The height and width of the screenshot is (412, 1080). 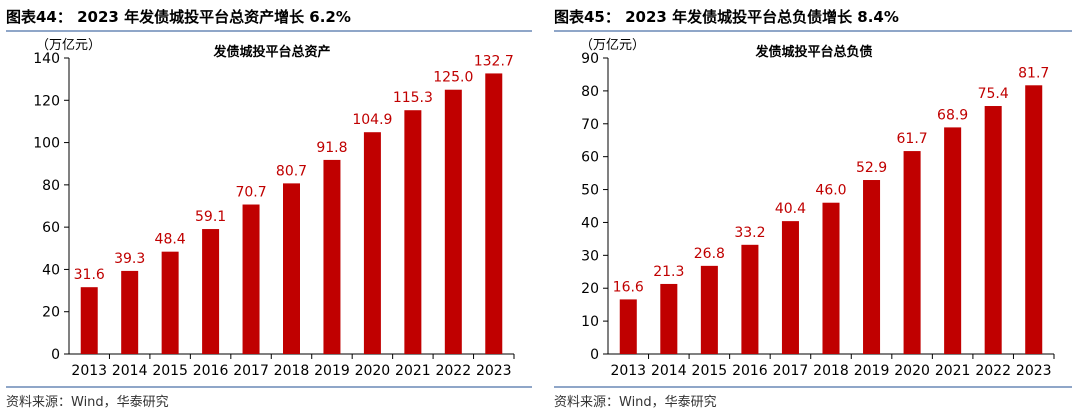 What do you see at coordinates (372, 120) in the screenshot?
I see `data-label: 104.9` at bounding box center [372, 120].